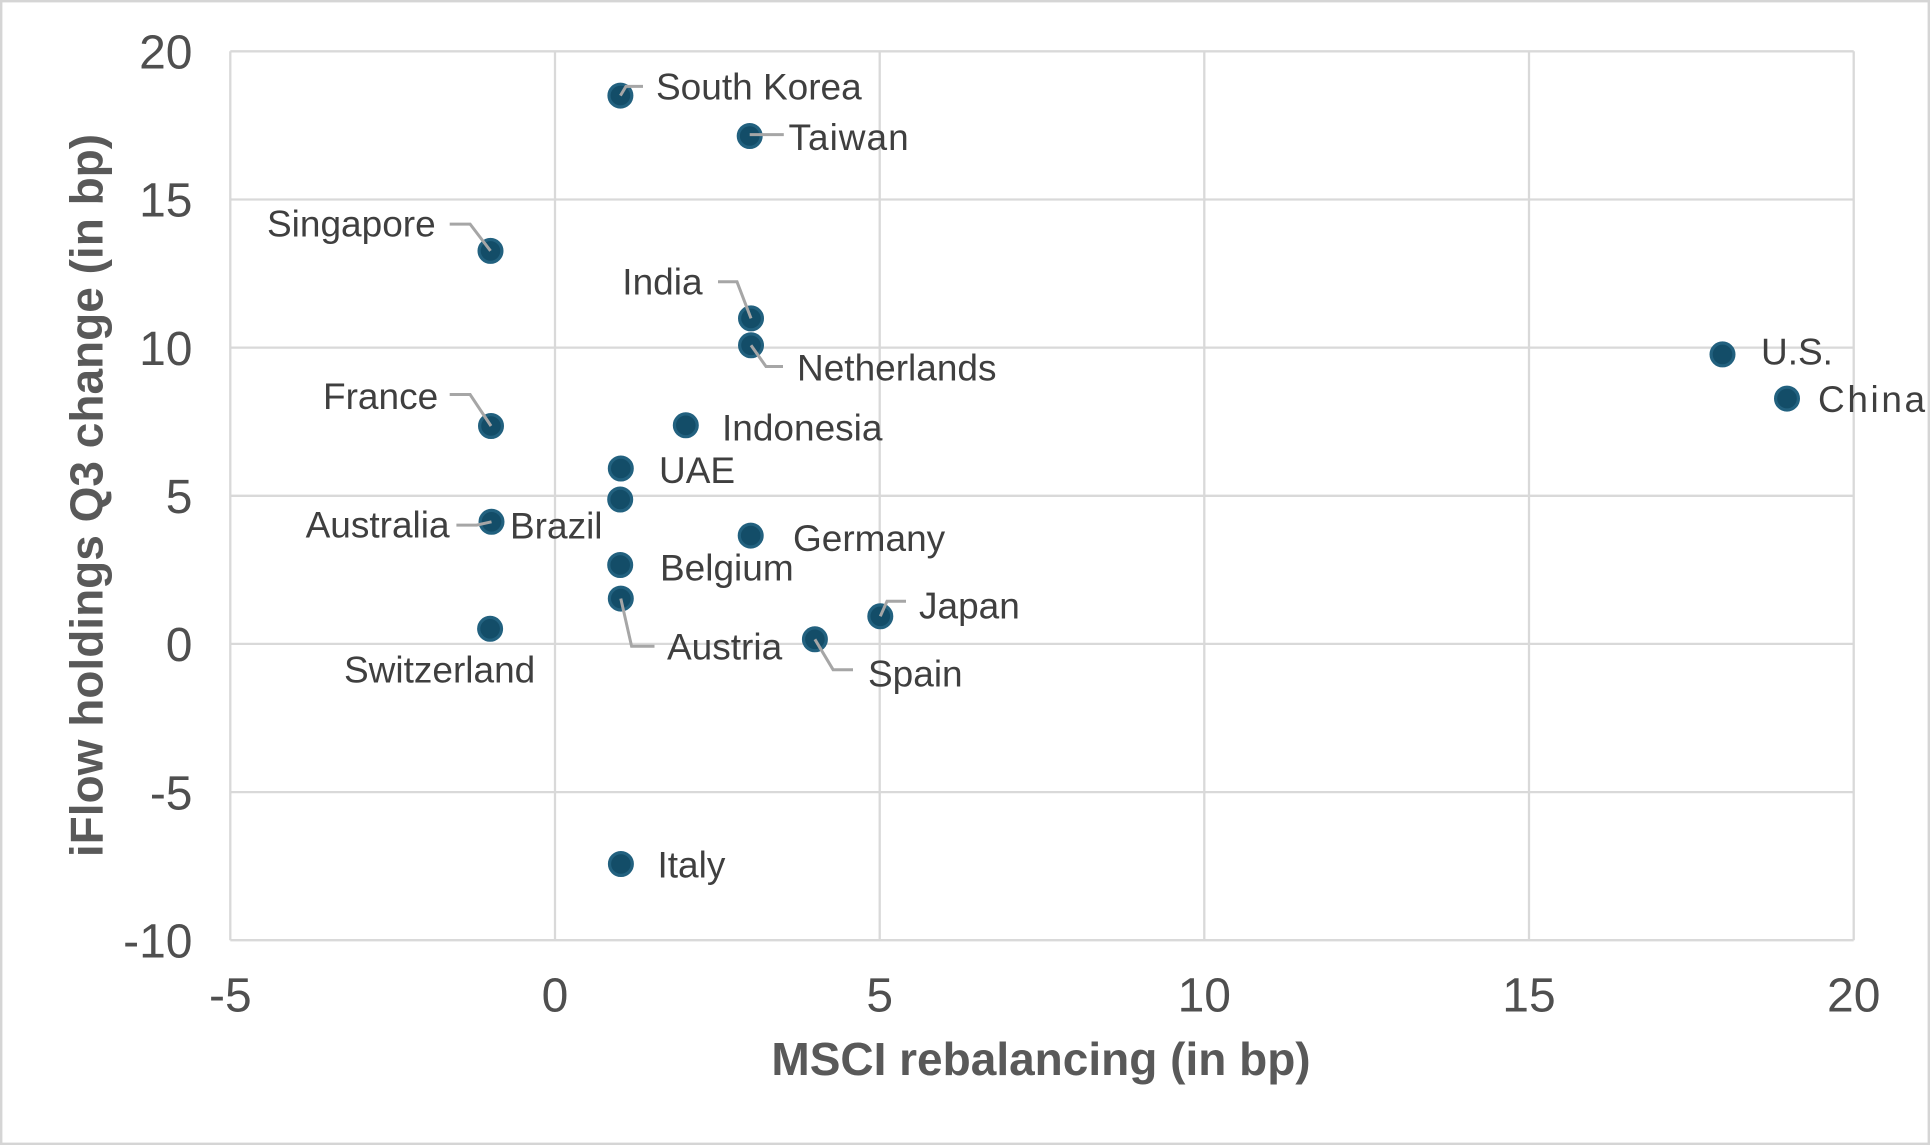  I want to click on svg-text: -10, so click(157, 941).